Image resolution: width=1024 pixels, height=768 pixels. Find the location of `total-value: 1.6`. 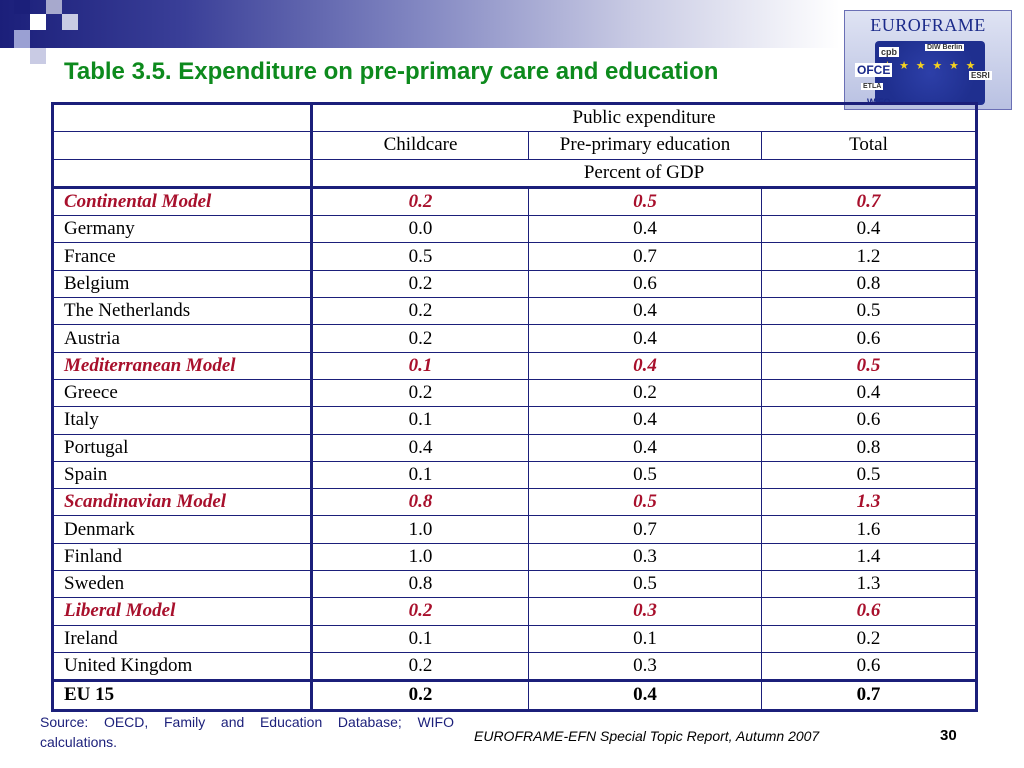

total-value: 1.6 is located at coordinates (869, 529).